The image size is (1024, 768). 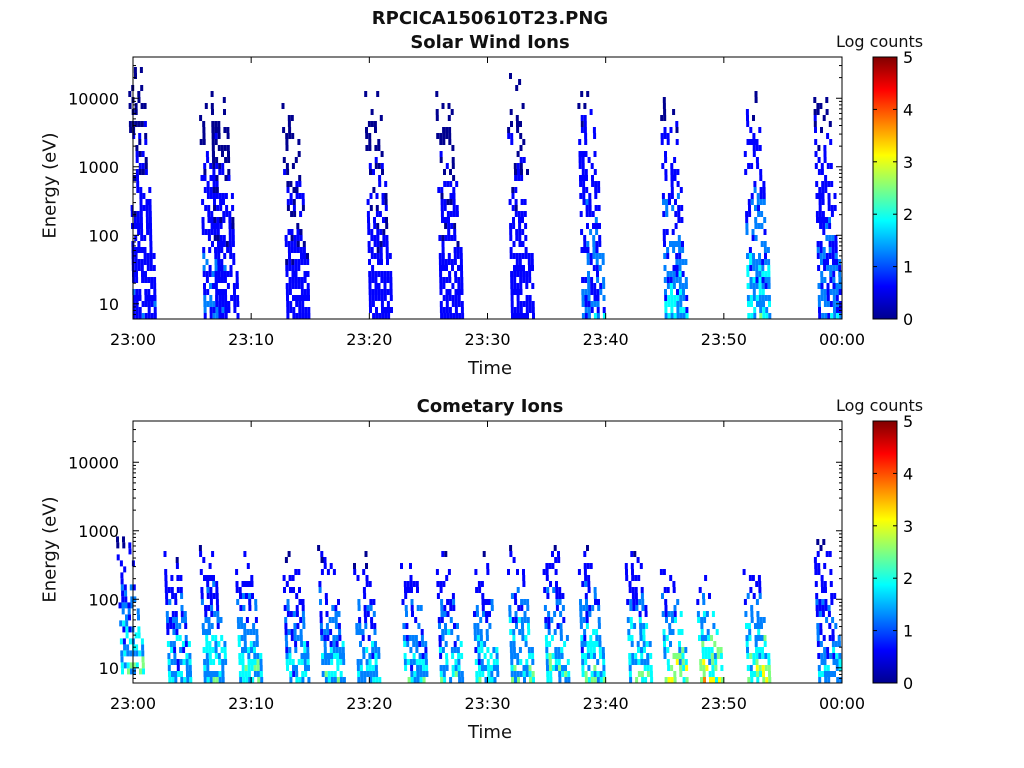 What do you see at coordinates (487, 339) in the screenshot?
I see `x-tick-label: 23:30` at bounding box center [487, 339].